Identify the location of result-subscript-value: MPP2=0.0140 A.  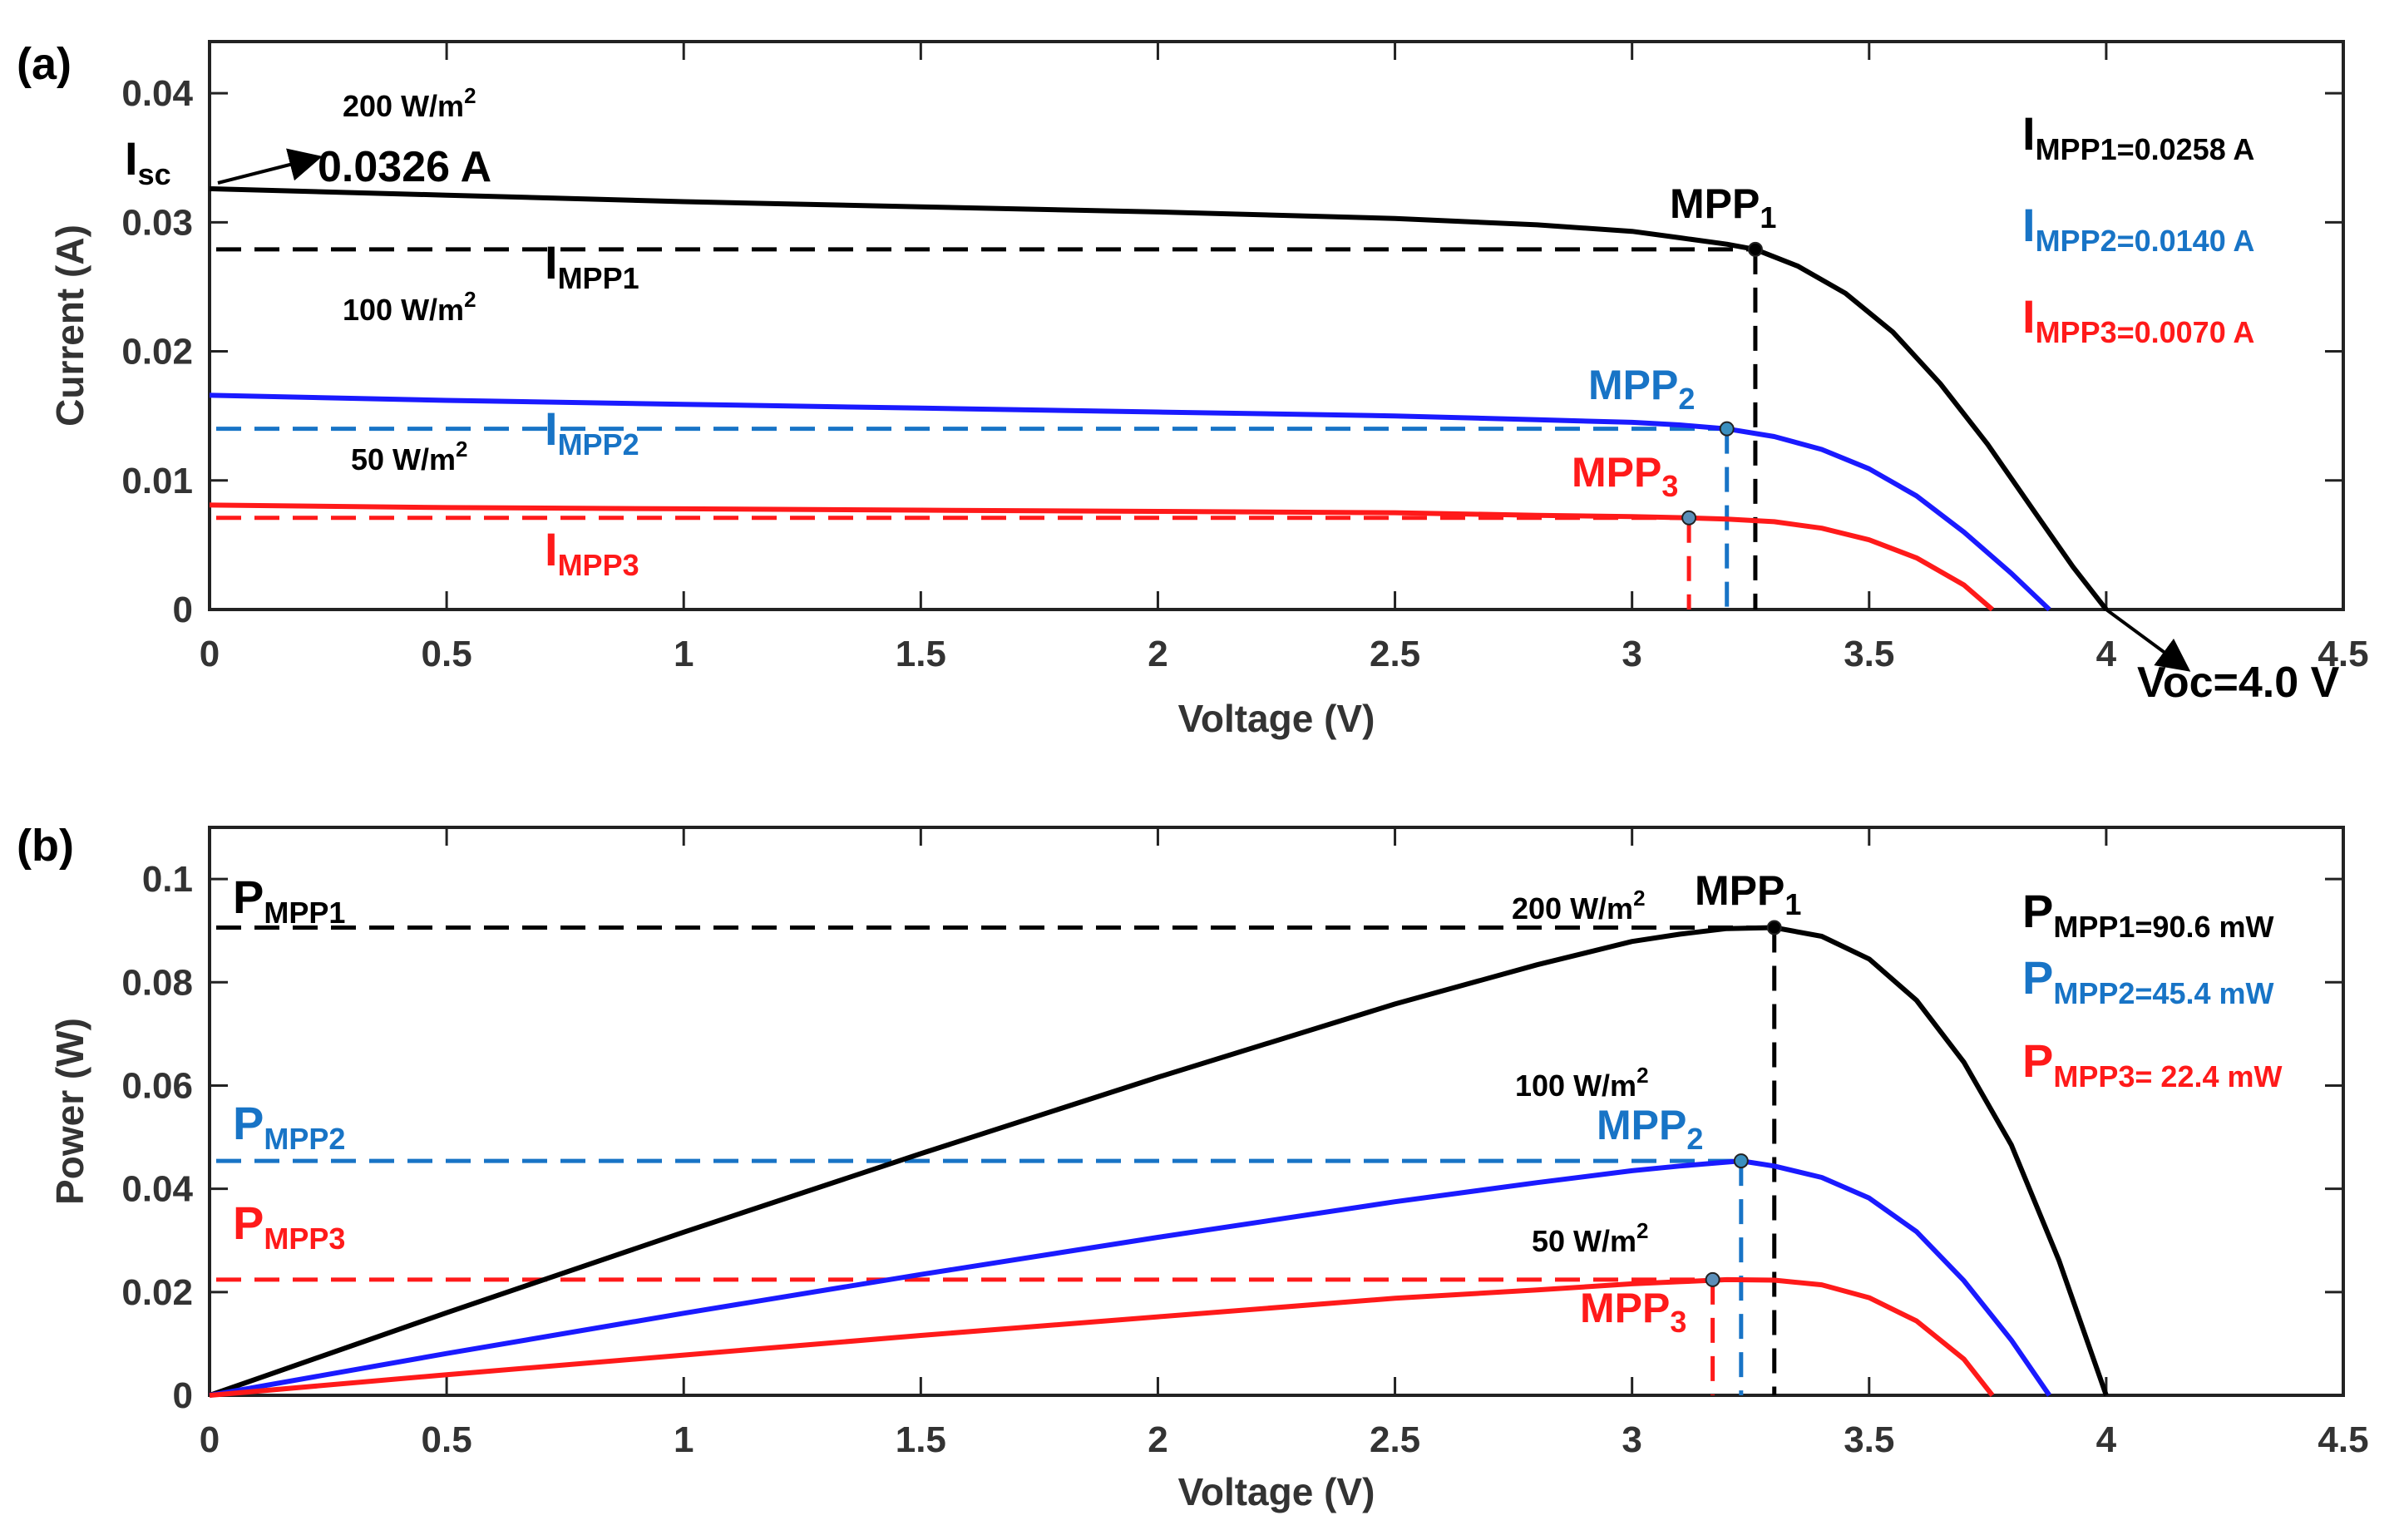
(2145, 241).